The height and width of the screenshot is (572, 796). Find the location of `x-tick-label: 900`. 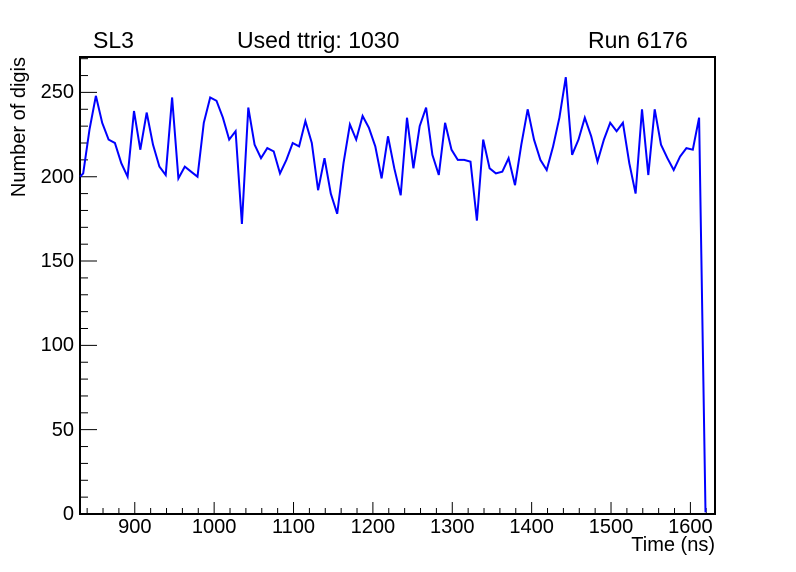

x-tick-label: 900 is located at coordinates (135, 527).